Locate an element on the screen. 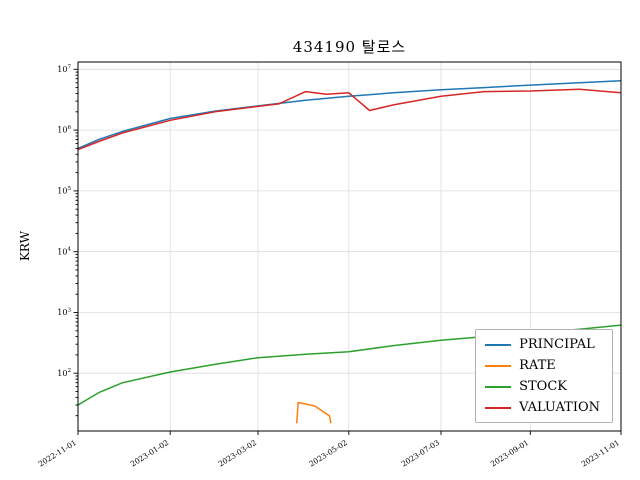 This screenshot has height=480, width=640. legend-label-rate: RATE is located at coordinates (537, 365).